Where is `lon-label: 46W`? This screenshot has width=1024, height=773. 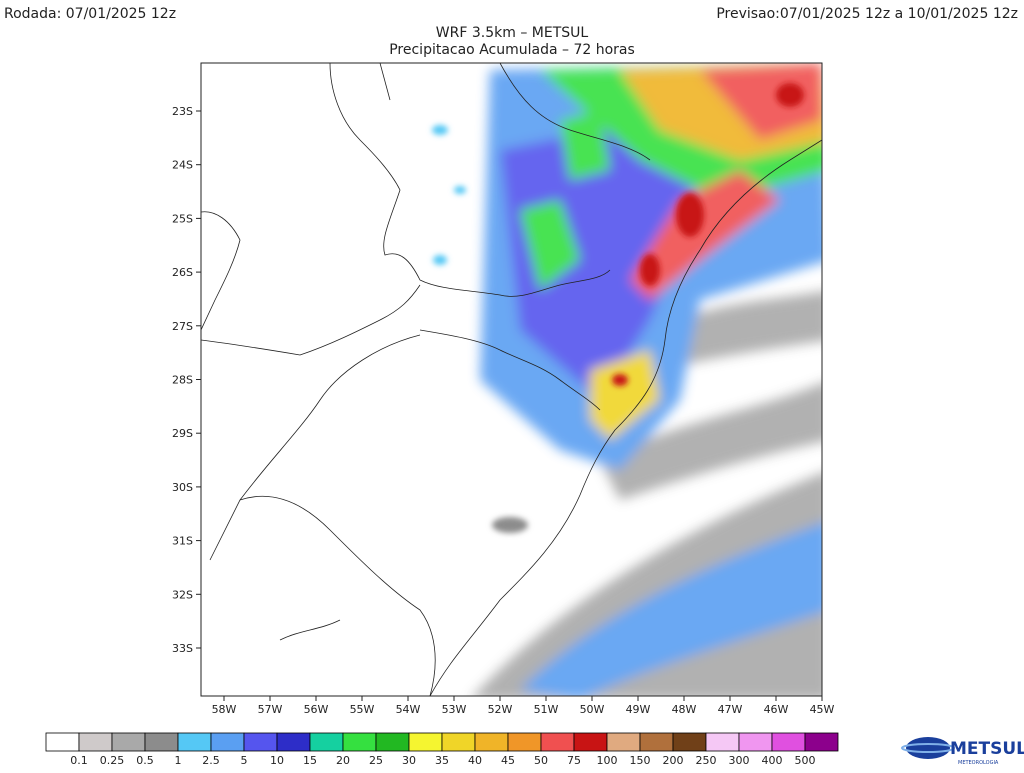 lon-label: 46W is located at coordinates (776, 709).